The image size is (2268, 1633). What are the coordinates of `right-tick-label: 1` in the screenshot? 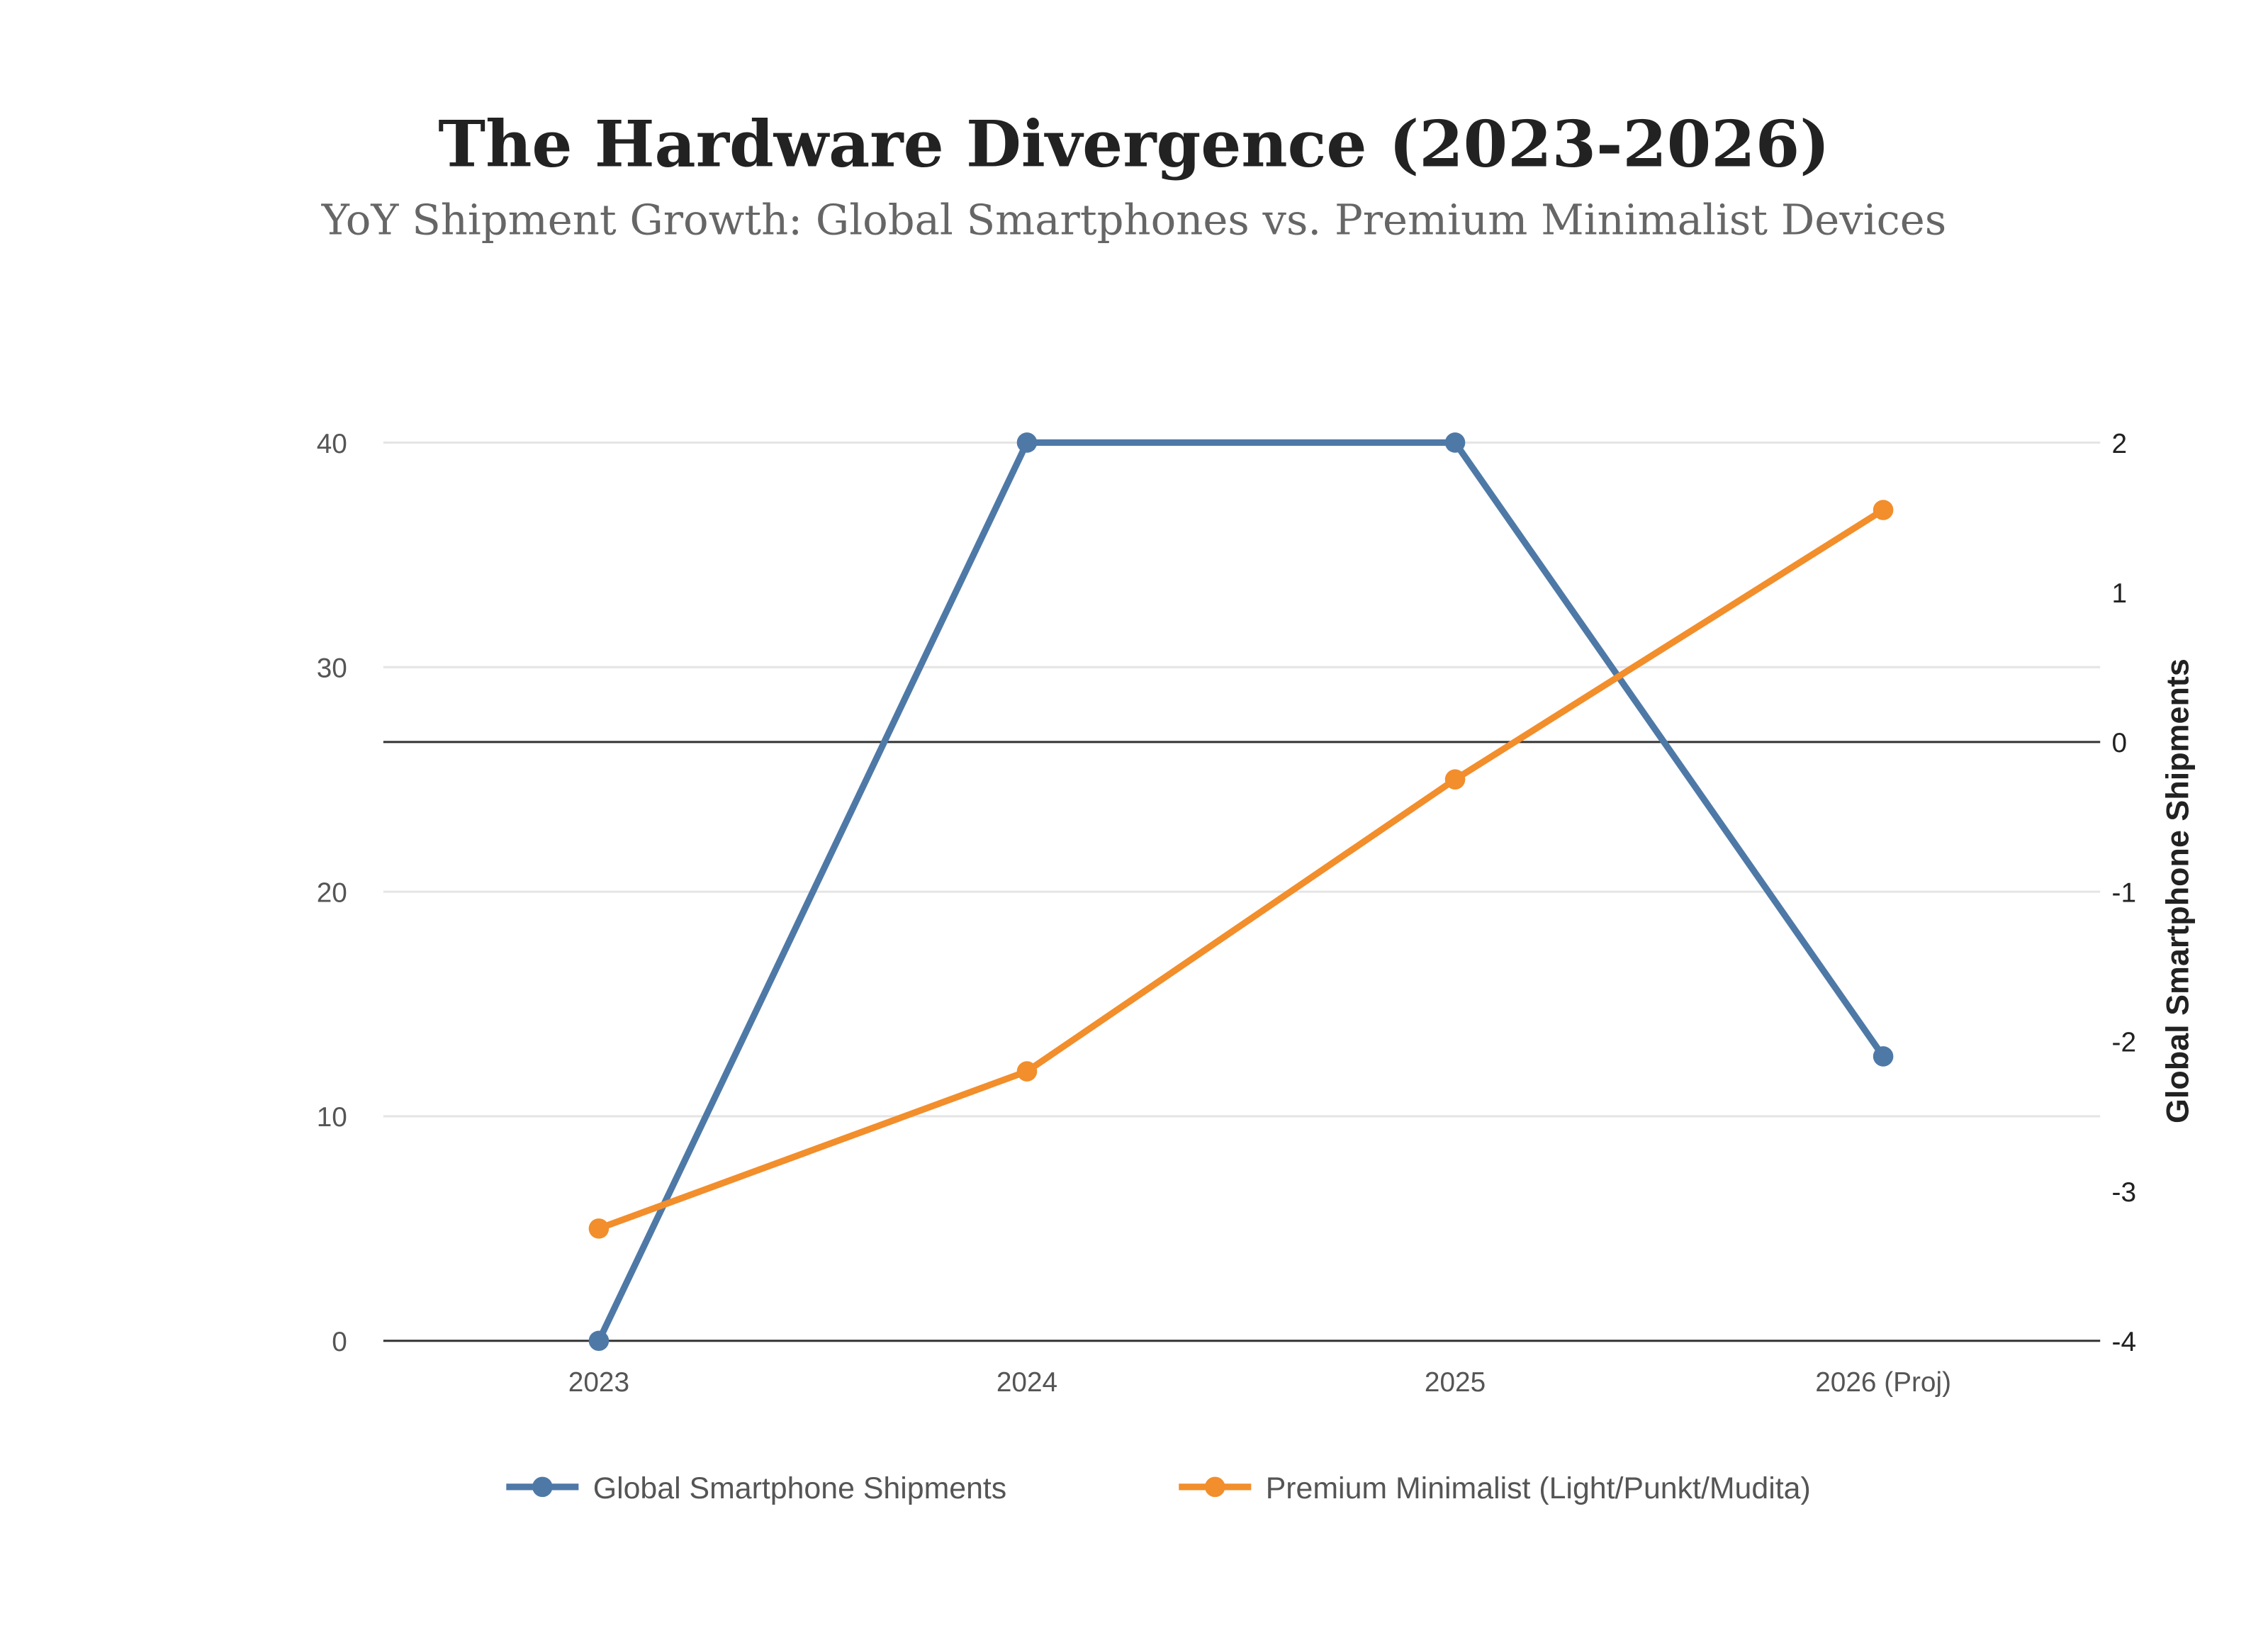 It's located at (2120, 593).